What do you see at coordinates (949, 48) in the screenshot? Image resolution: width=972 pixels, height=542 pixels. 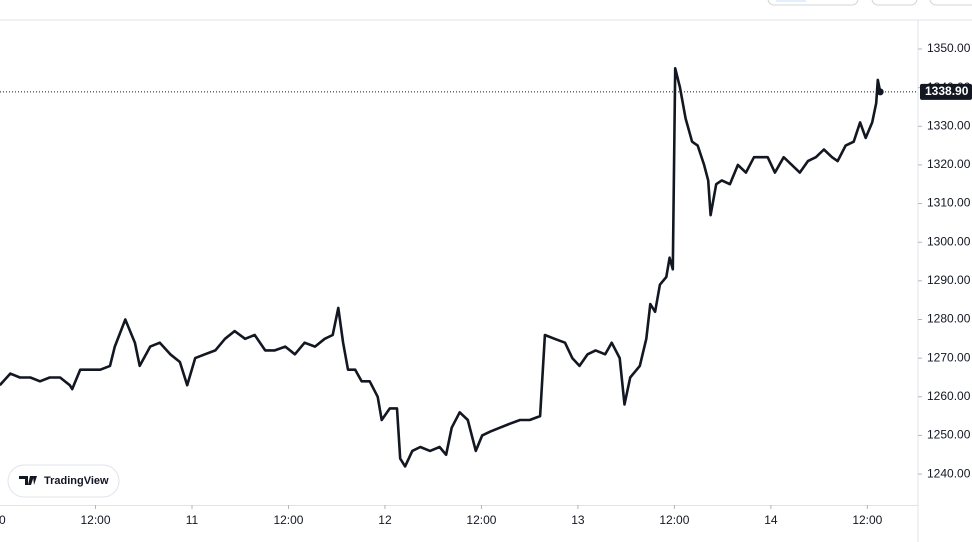 I see `y-tick-label: 1350.00` at bounding box center [949, 48].